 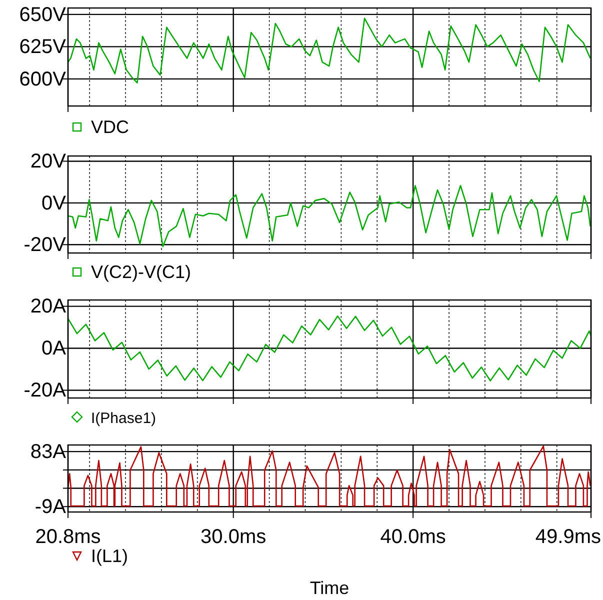 What do you see at coordinates (233, 537) in the screenshot?
I see `x-tick-label: 30.0ms` at bounding box center [233, 537].